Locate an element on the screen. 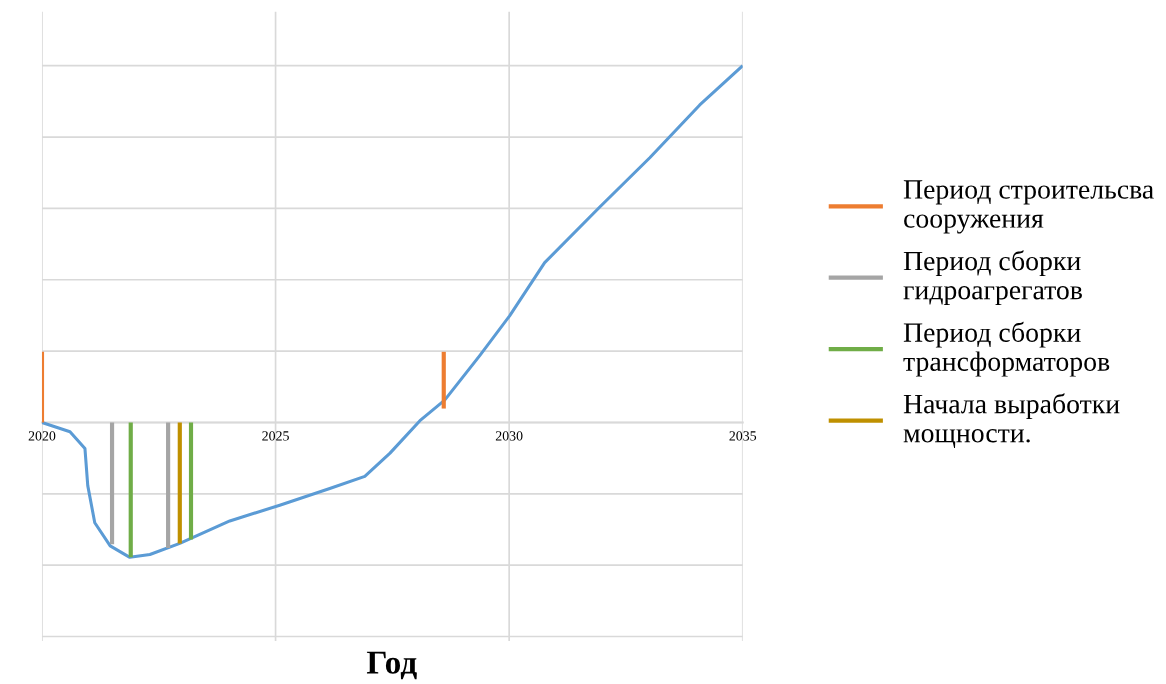  x-tick-label: 2025 is located at coordinates (275, 436).